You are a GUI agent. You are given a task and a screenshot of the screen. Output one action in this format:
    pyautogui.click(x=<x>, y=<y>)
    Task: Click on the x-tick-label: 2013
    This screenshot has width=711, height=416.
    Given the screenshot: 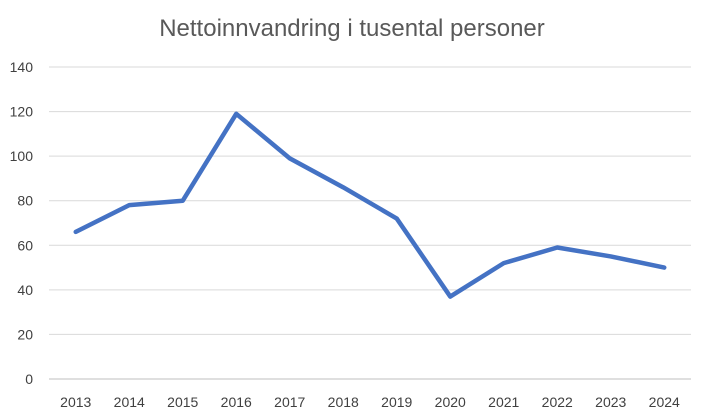 What is the action you would take?
    pyautogui.click(x=75, y=402)
    